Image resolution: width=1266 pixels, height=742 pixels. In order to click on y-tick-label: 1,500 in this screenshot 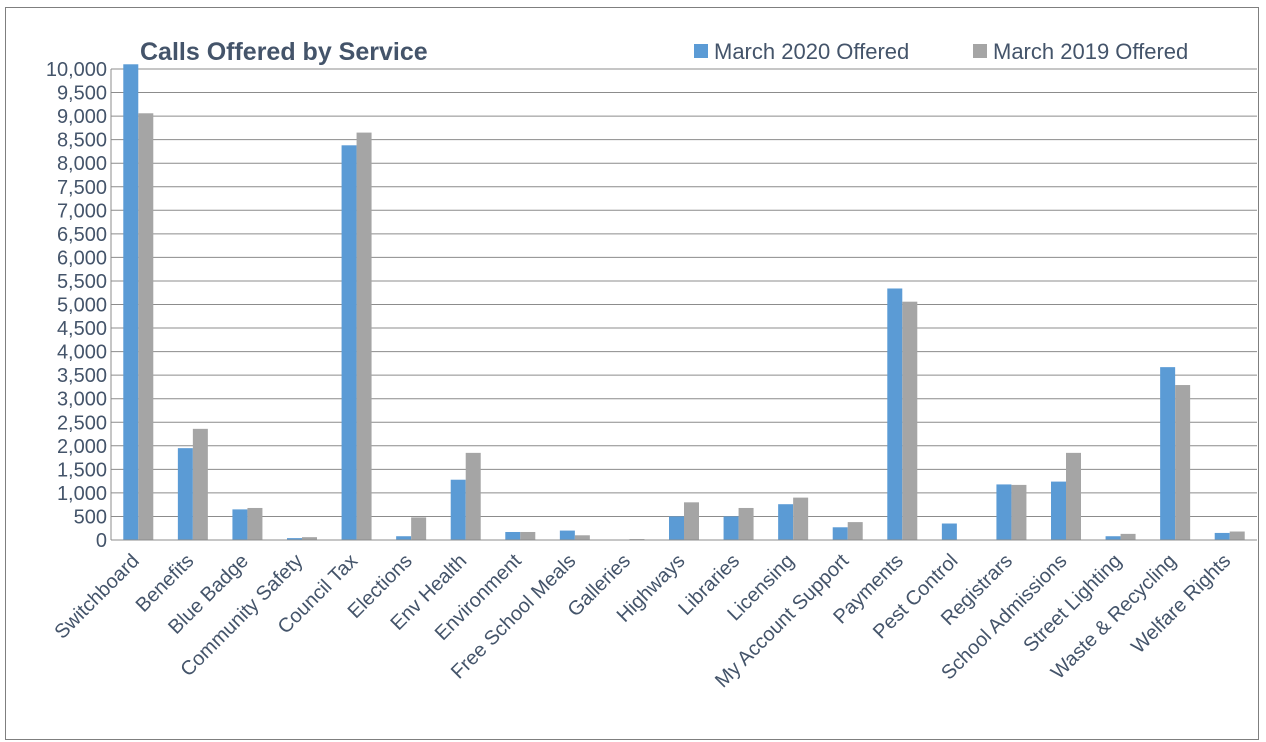, I will do `click(82, 470)`.